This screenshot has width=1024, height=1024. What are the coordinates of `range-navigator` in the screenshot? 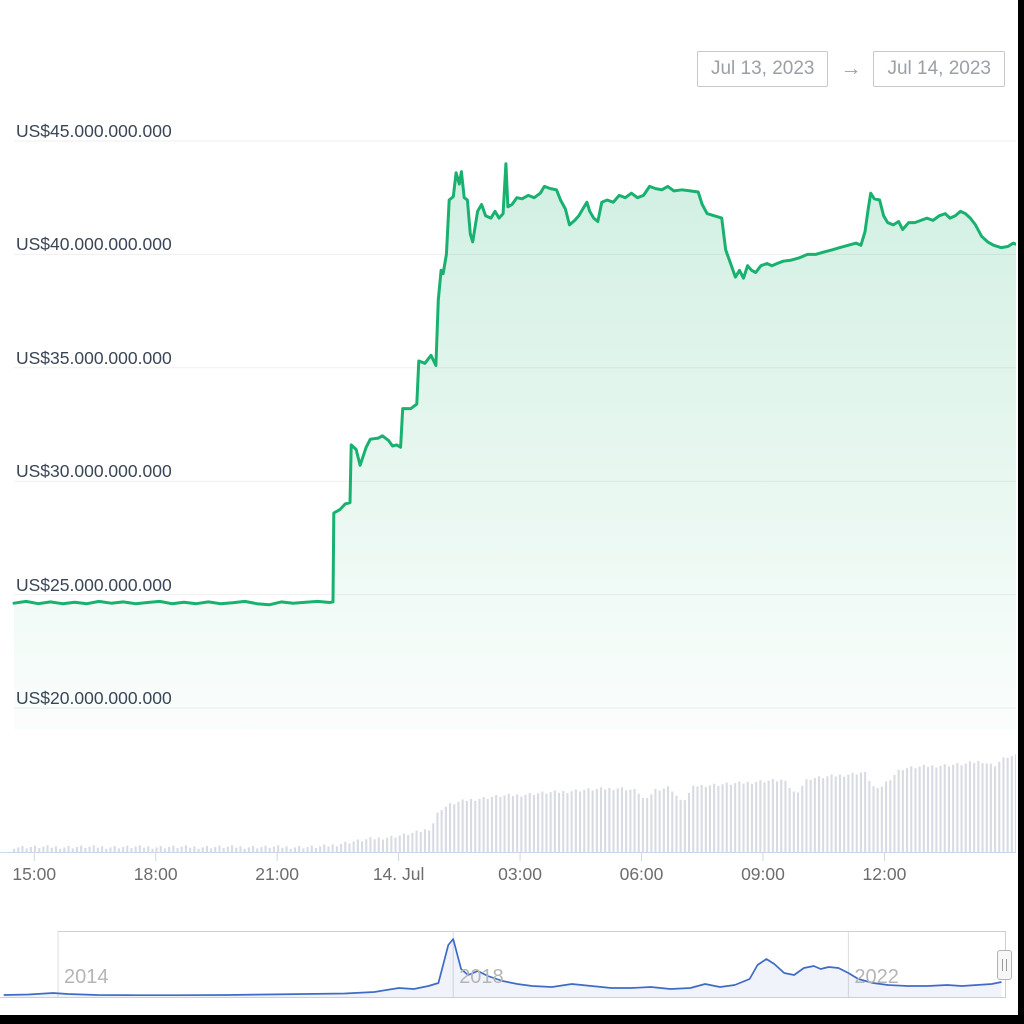 It's located at (508, 966).